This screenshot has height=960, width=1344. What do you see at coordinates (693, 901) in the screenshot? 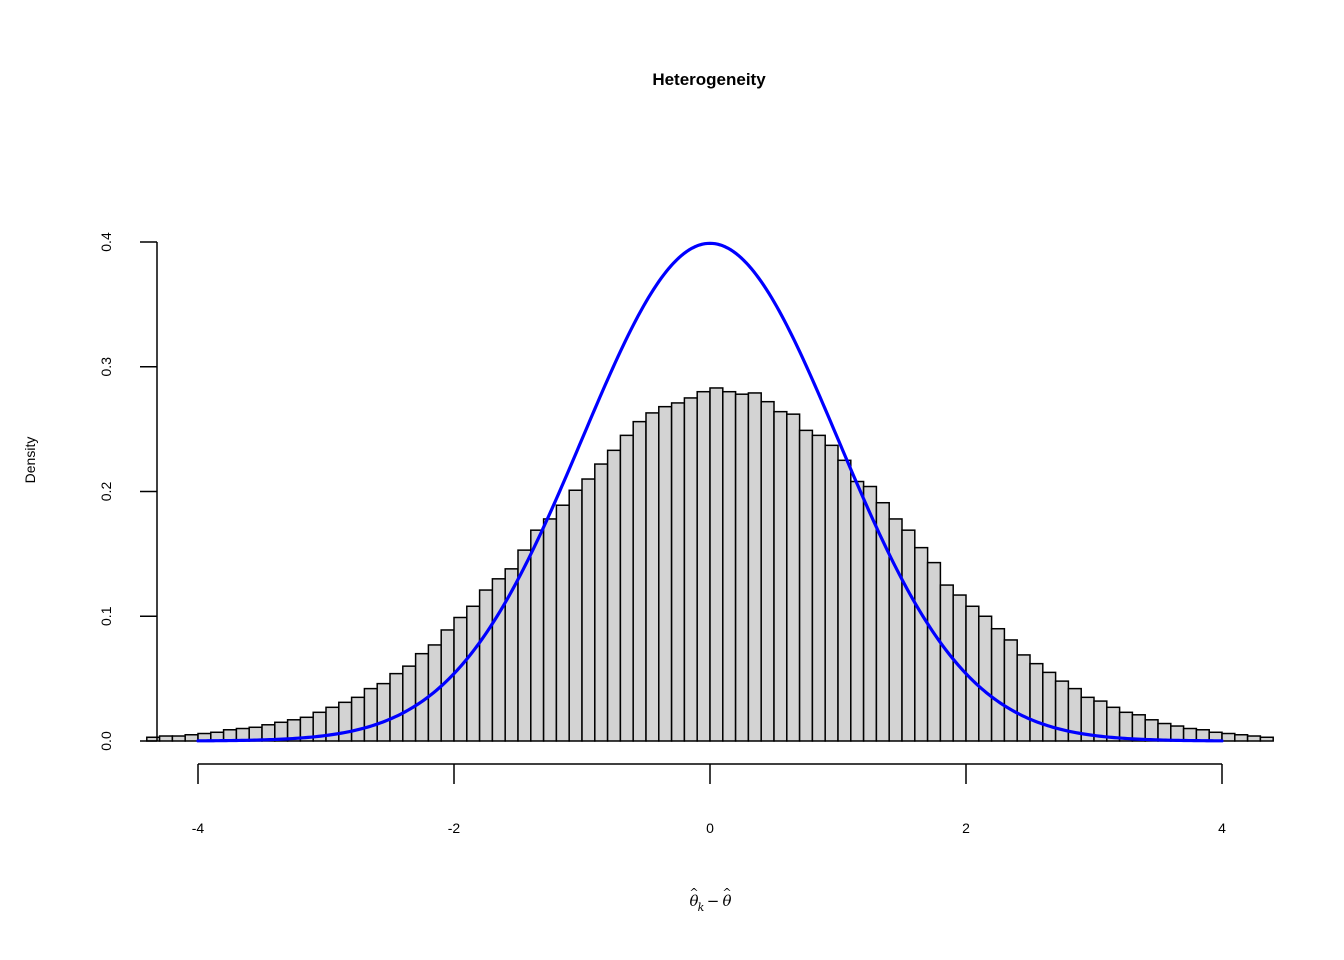
I see `x-axis-label-theta-hat-k: θ` at bounding box center [693, 901].